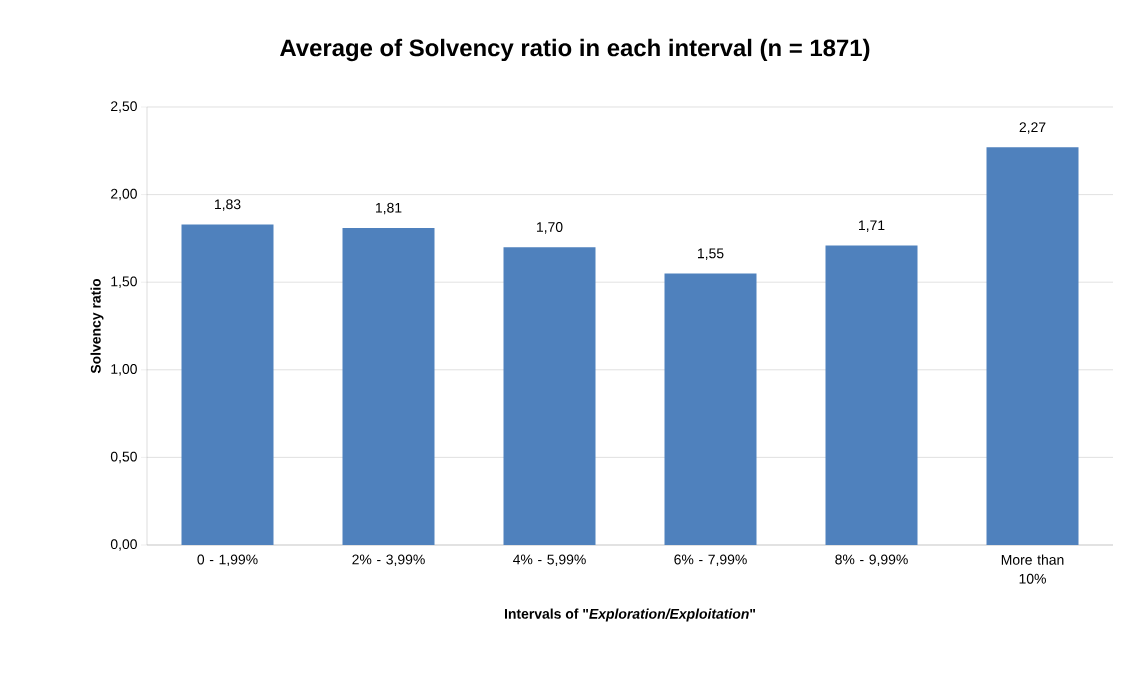 This screenshot has height=693, width=1134. I want to click on y-axis-title: Solvency ratio, so click(97, 326).